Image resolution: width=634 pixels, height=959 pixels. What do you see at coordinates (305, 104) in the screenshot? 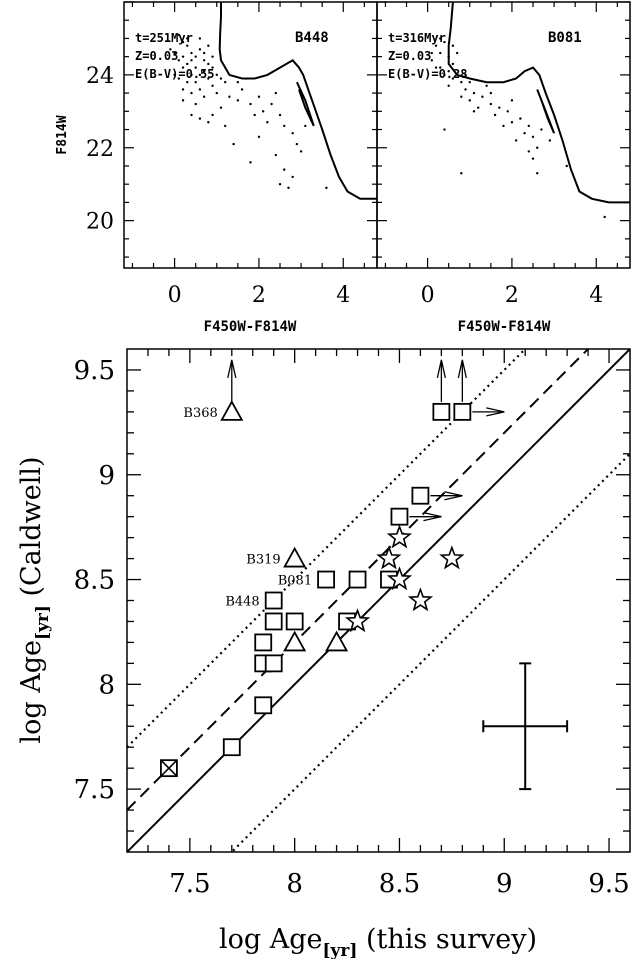
I see `cmd-b448-isochrone-branch` at bounding box center [305, 104].